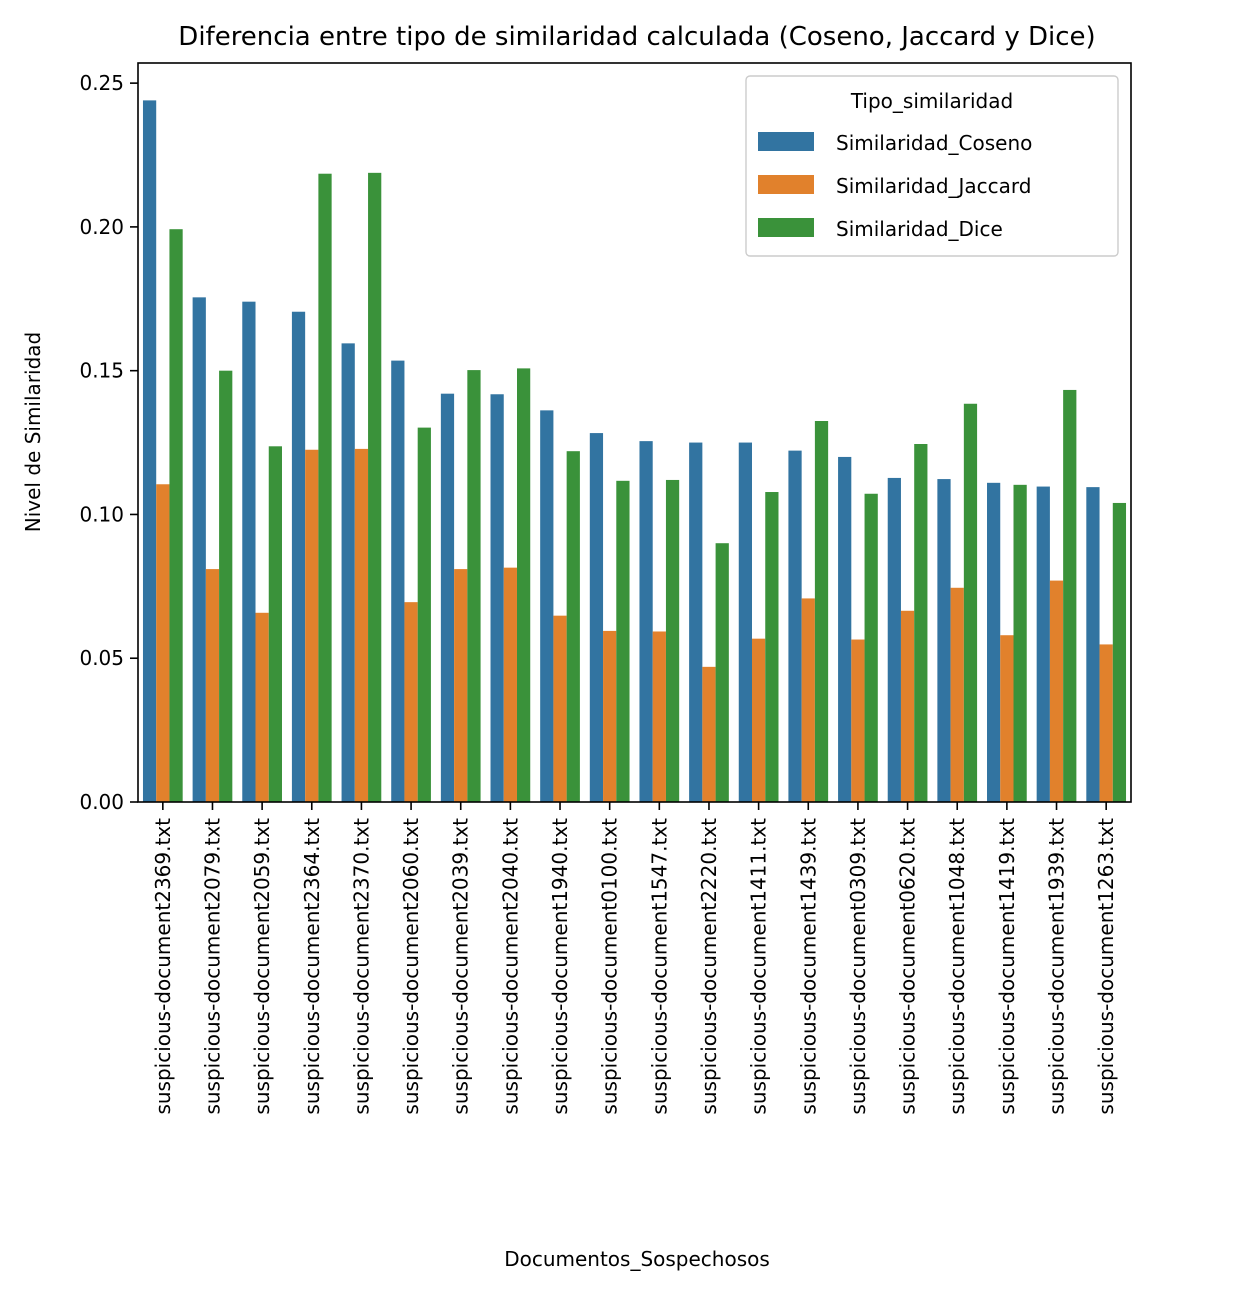 The image size is (1244, 1297). I want to click on x-tick-label: suspicious-document2370.txt, so click(361, 966).